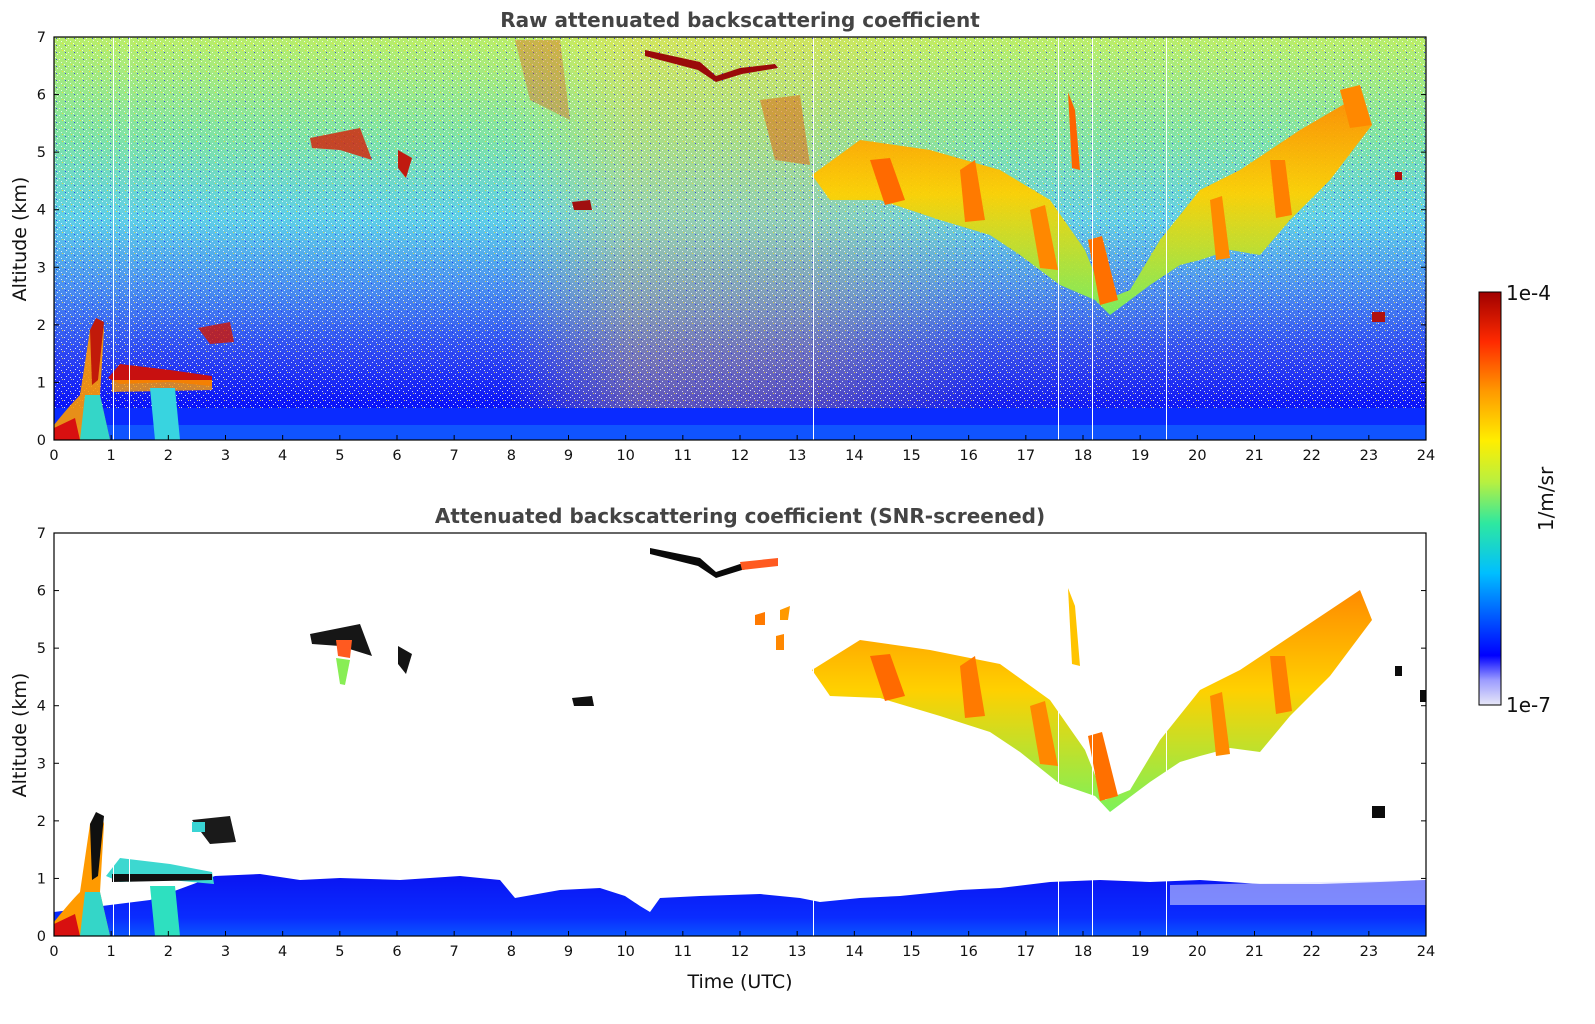 This screenshot has width=1595, height=1024. What do you see at coordinates (1546, 498) in the screenshot?
I see `colorbar-unit-label: 1/m/sr` at bounding box center [1546, 498].